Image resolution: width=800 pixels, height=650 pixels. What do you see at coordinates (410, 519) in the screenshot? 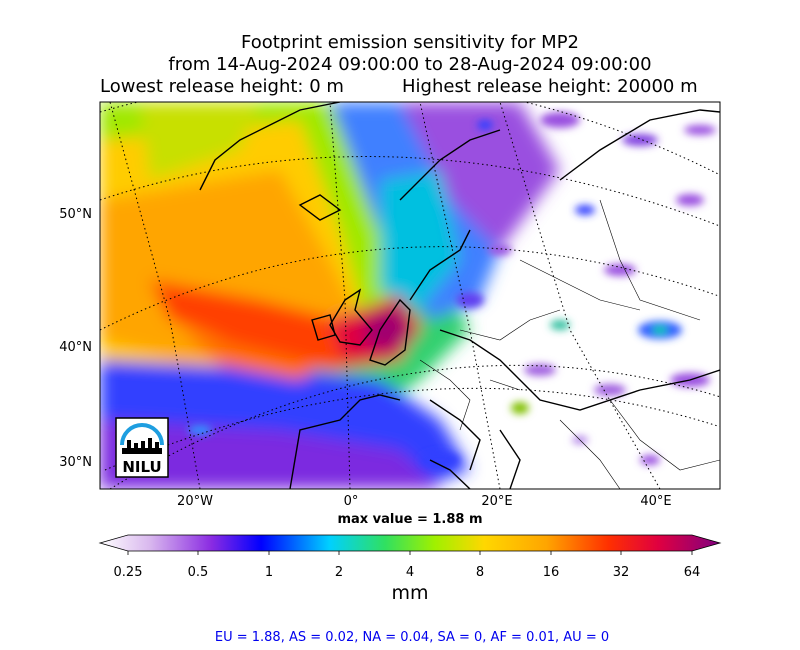
I see `max-value-label: max value = 1.88 m` at bounding box center [410, 519].